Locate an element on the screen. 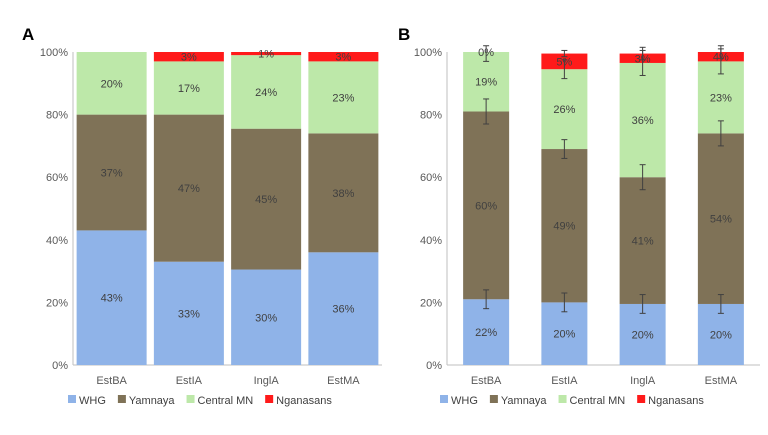 The image size is (768, 435). data-label: 43% is located at coordinates (112, 299).